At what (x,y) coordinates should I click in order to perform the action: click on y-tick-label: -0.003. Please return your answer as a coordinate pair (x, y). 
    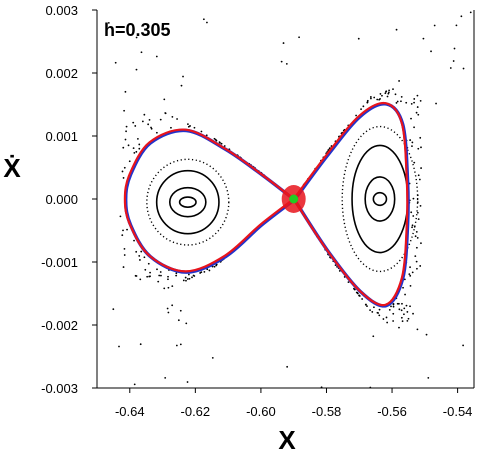
    Looking at the image, I should click on (59, 388).